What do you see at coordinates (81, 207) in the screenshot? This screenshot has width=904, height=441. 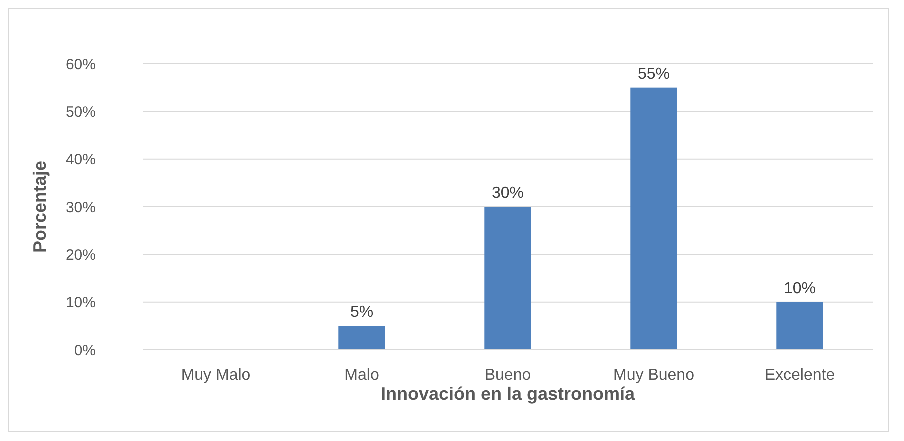 I see `y-tick-label: 30%` at bounding box center [81, 207].